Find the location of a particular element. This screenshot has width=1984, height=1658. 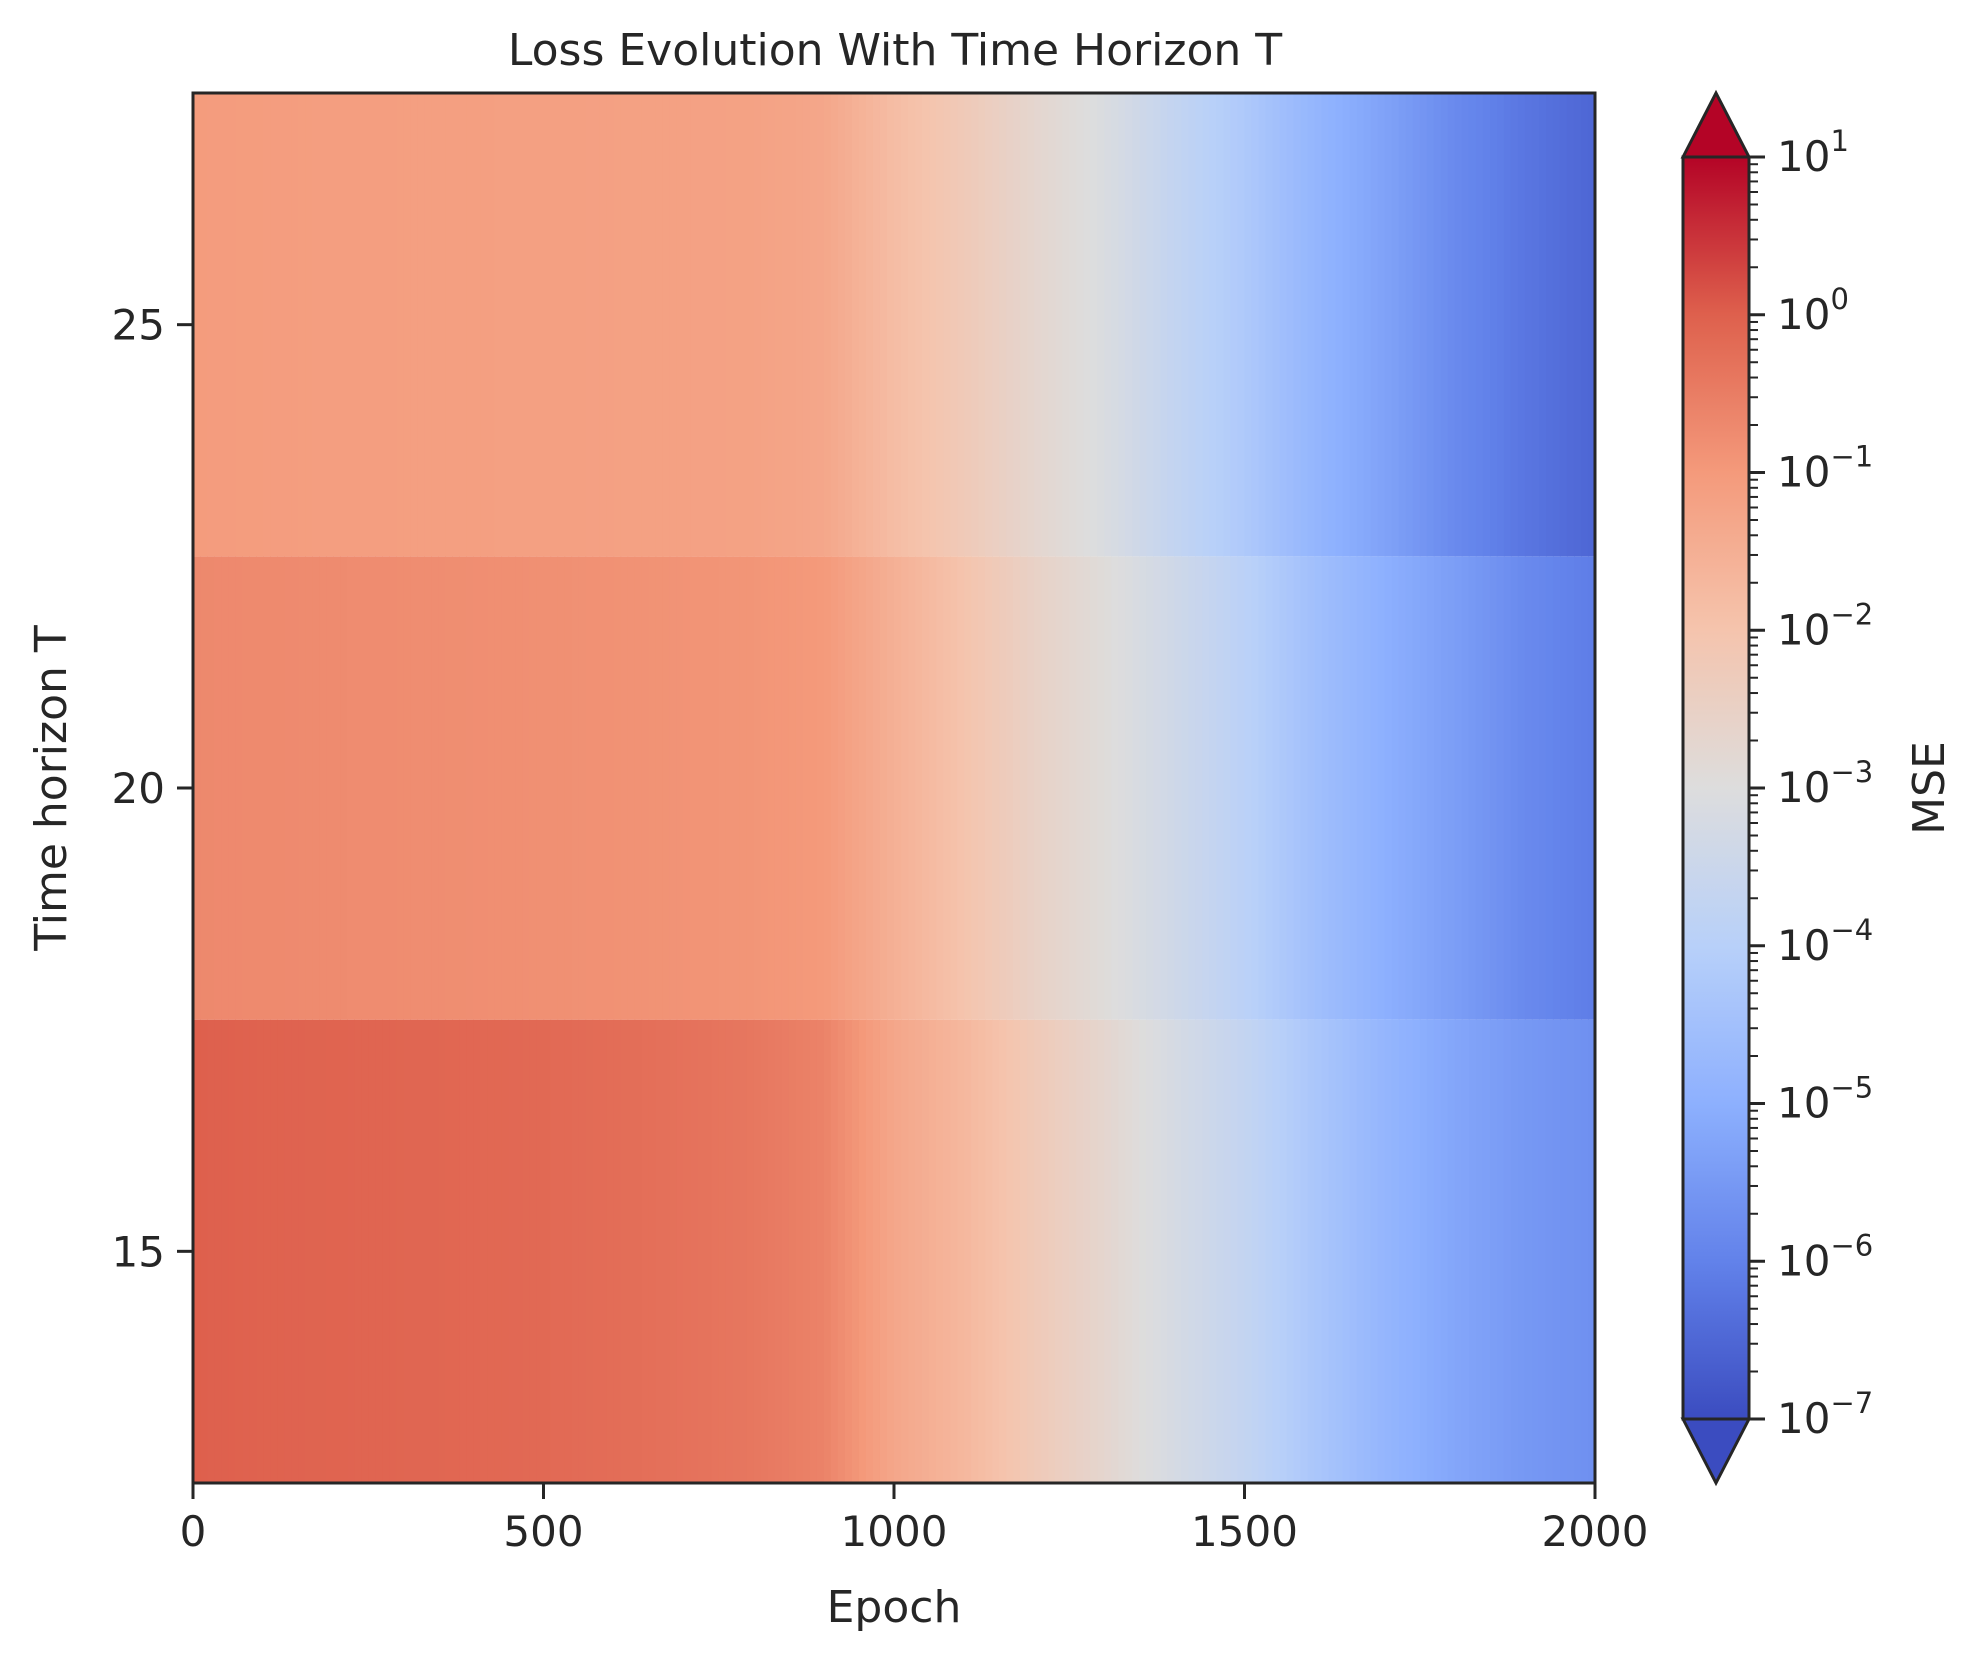

colorbar-tick-label: 10⁻⁶ is located at coordinates (1825, 1256).